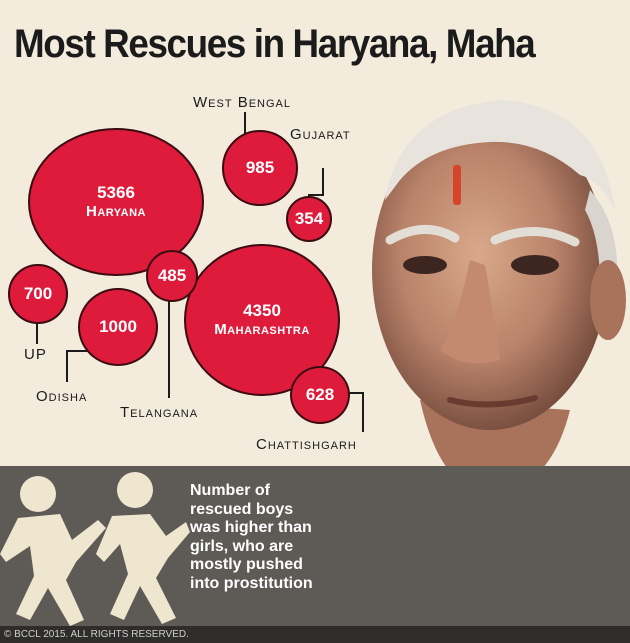 The height and width of the screenshot is (643, 630). What do you see at coordinates (275, 44) in the screenshot?
I see `headline: Most Rescues in Haryana, Maha` at bounding box center [275, 44].